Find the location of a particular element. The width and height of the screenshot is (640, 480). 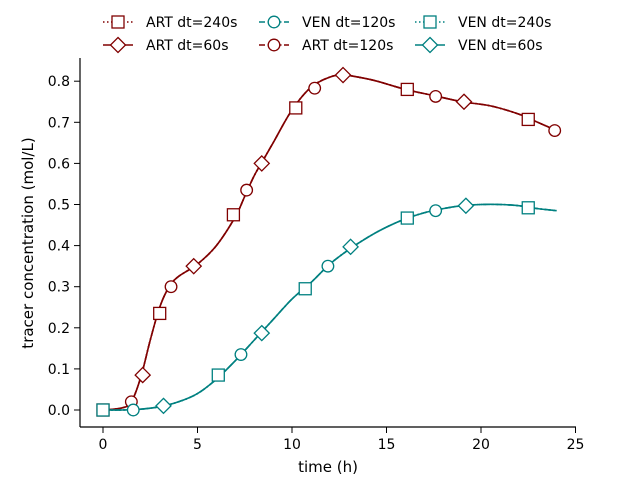

y-tick-label: 0.2 is located at coordinates (59, 329).